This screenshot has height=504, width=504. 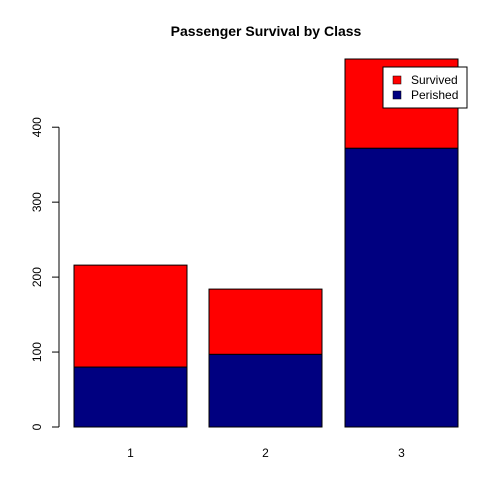 What do you see at coordinates (434, 80) in the screenshot?
I see `legend-label-survived: Survived` at bounding box center [434, 80].